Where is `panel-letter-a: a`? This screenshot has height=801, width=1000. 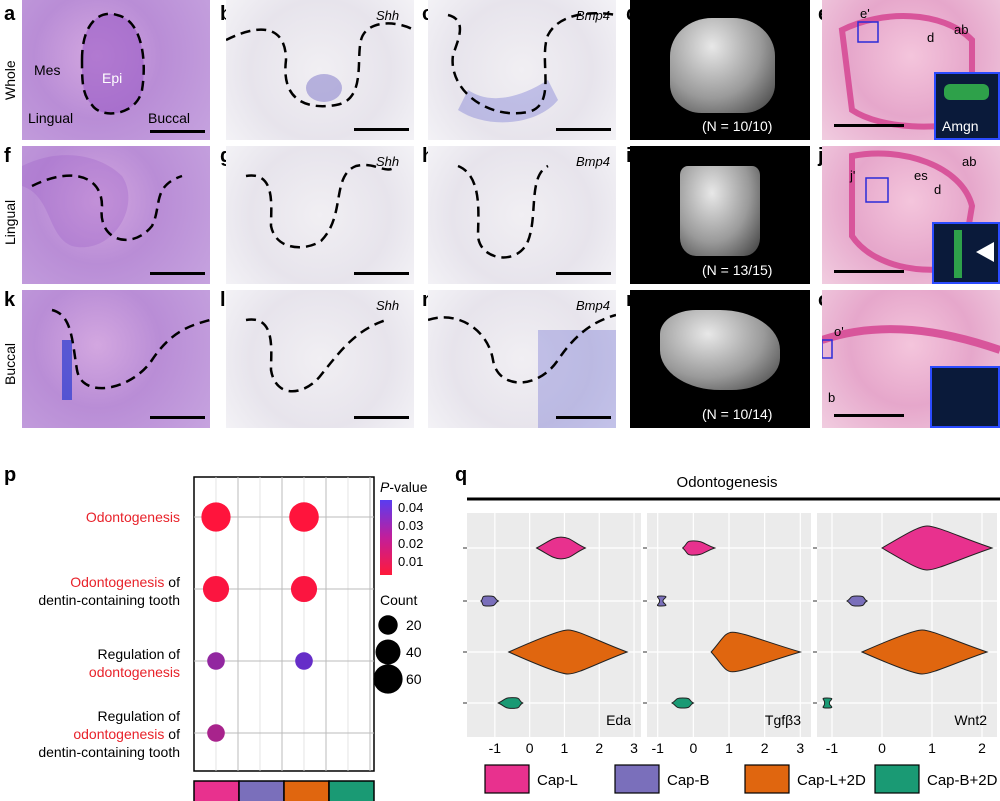
panel-letter-a: a is located at coordinates (10, 14).